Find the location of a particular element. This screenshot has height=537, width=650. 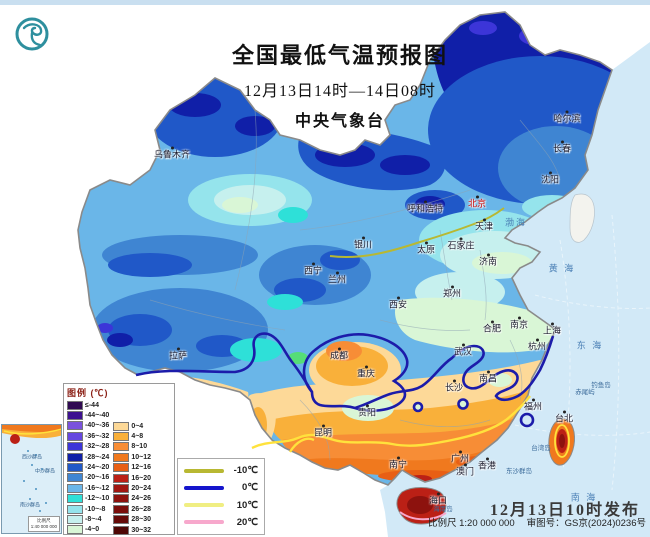

sea-label: 东 海 is located at coordinates (590, 345).